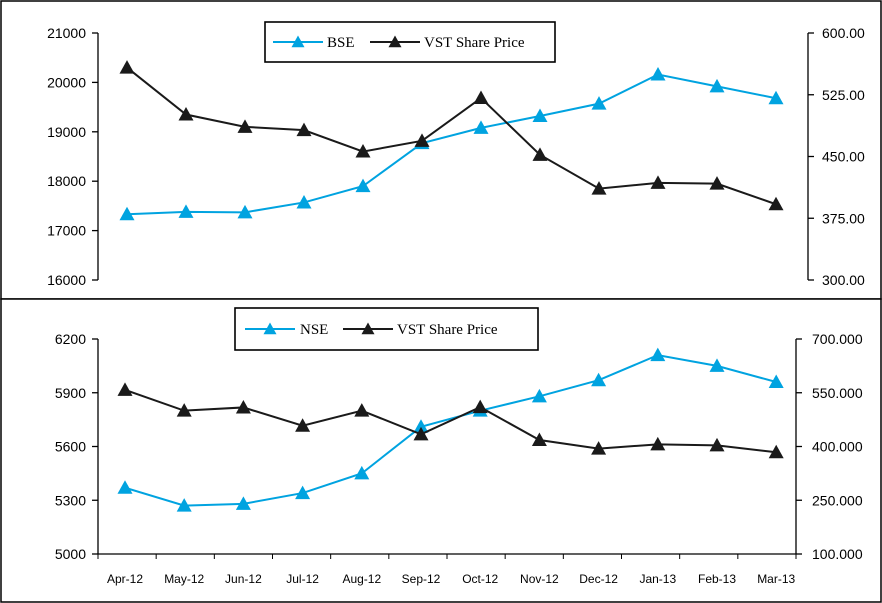  I want to click on x-tick-label: Sep-12, so click(421, 579).